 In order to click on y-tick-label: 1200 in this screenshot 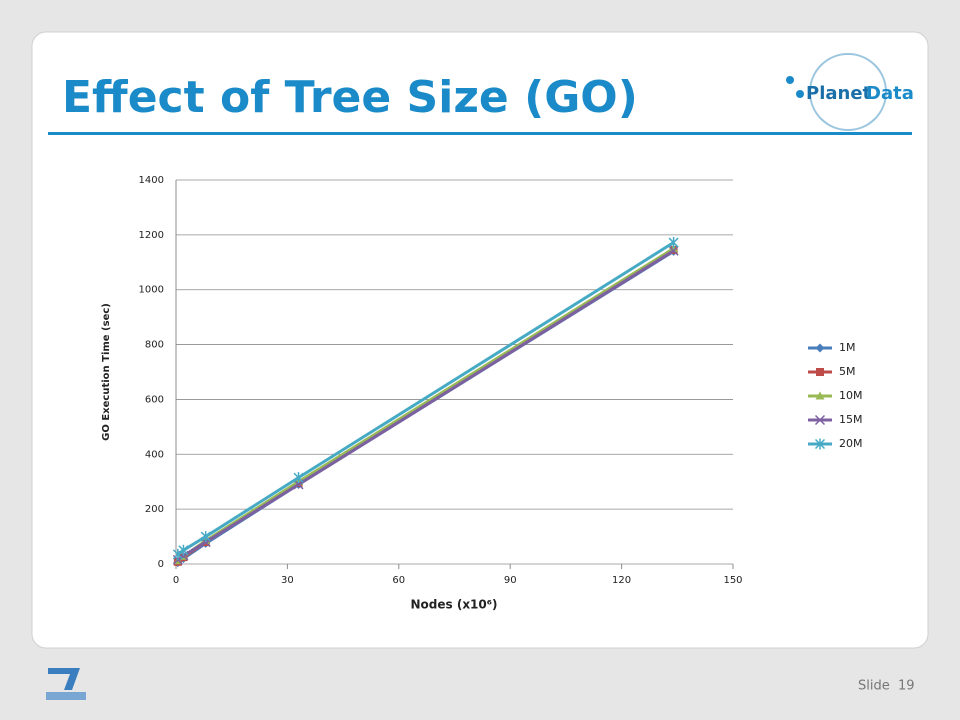, I will do `click(151, 235)`.